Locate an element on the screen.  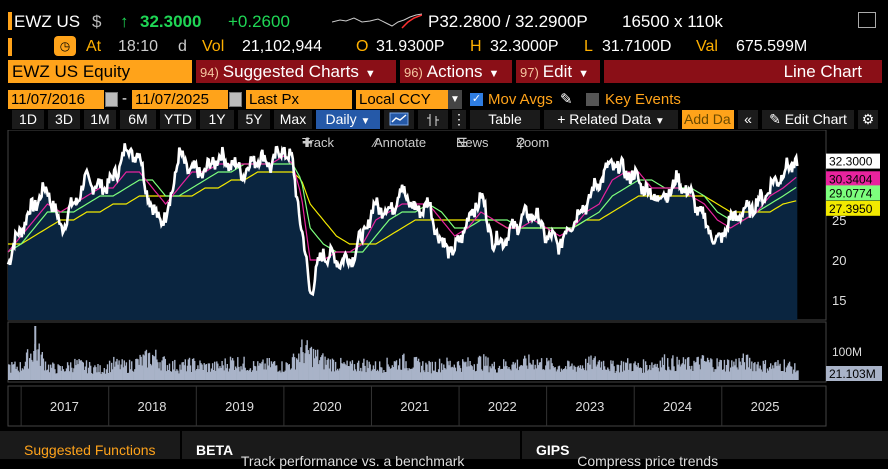
low-price: 31.7100D is located at coordinates (637, 46).